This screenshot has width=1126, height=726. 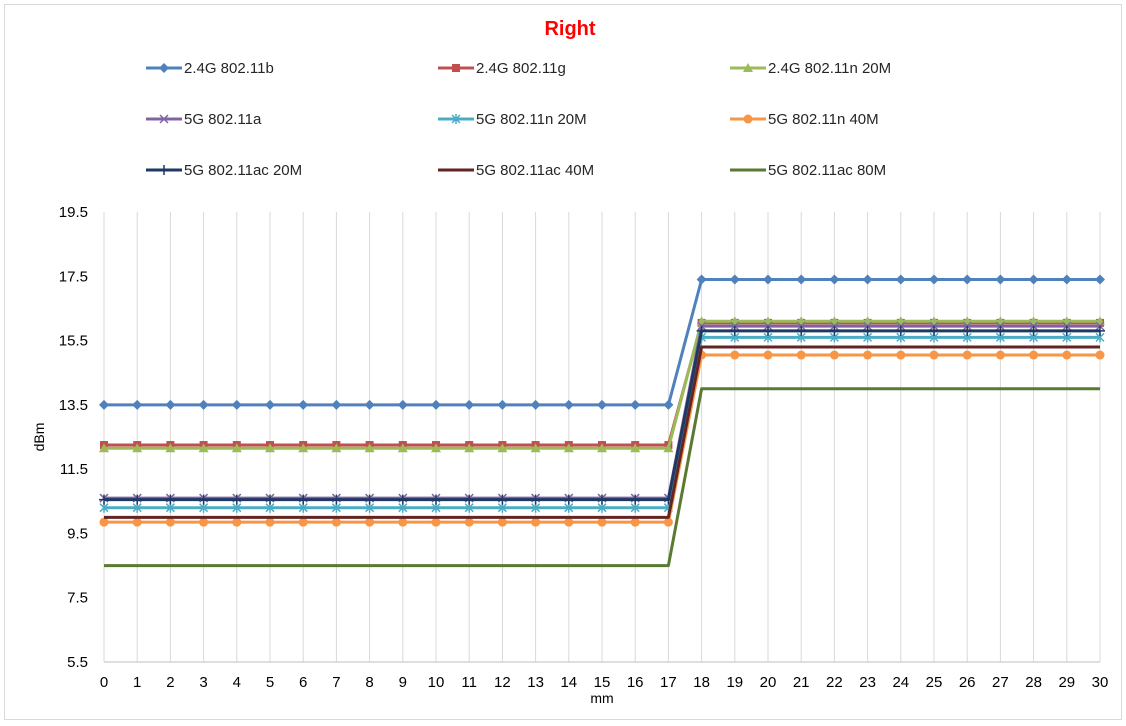 I want to click on x-tick-label: 30, so click(x=1100, y=682).